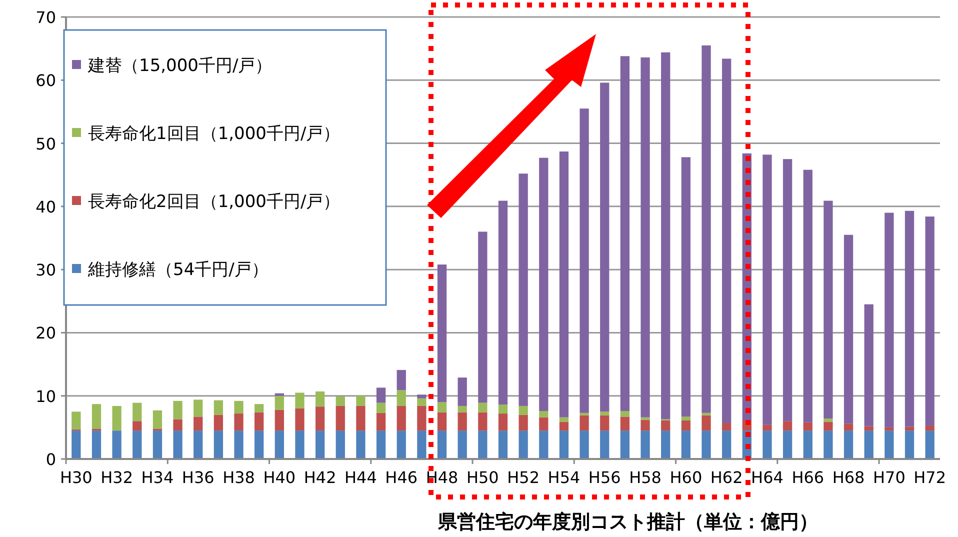 This screenshot has width=958, height=537. What do you see at coordinates (564, 477) in the screenshot?
I see `x-tick-label: H54` at bounding box center [564, 477].